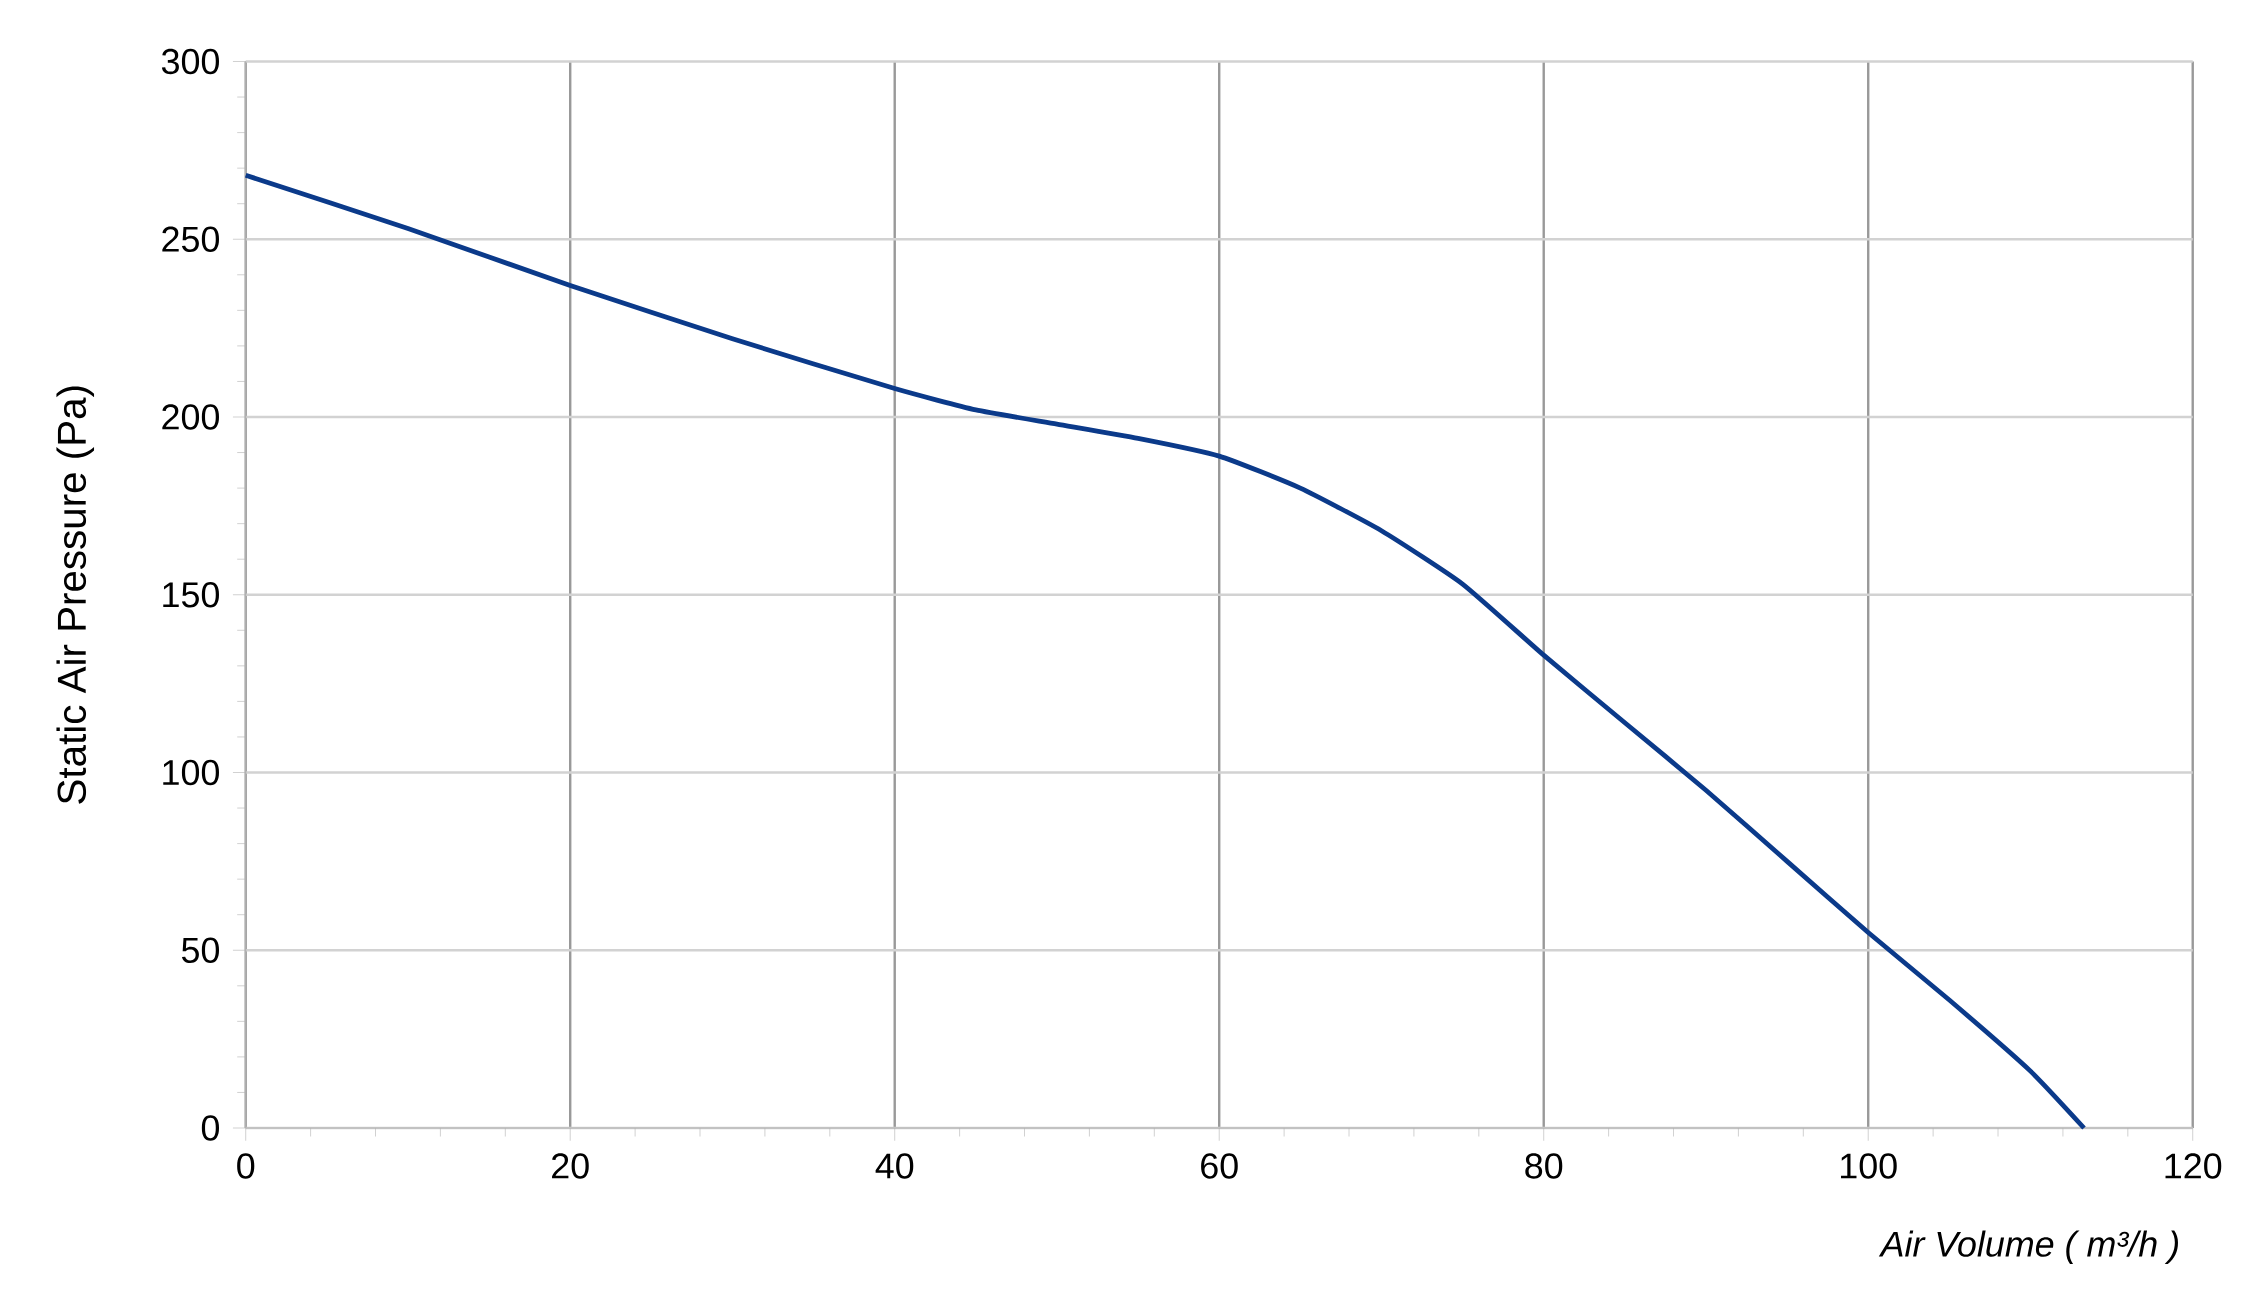 The height and width of the screenshot is (1305, 2265). I want to click on x-axis-title: Air Volume ( m³/h ), so click(2028, 1247).